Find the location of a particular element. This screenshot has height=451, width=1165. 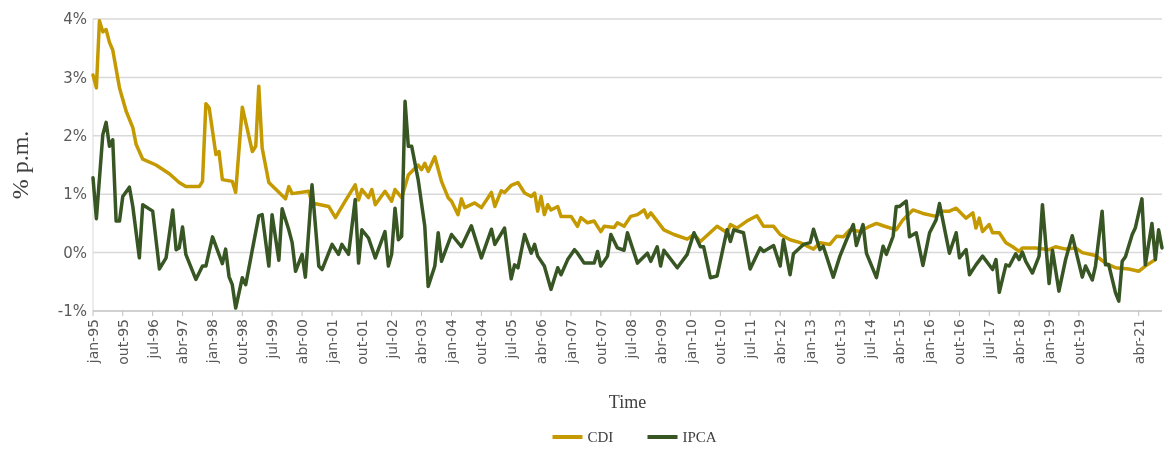

x-tick-label: abr-18 is located at coordinates (1019, 342).